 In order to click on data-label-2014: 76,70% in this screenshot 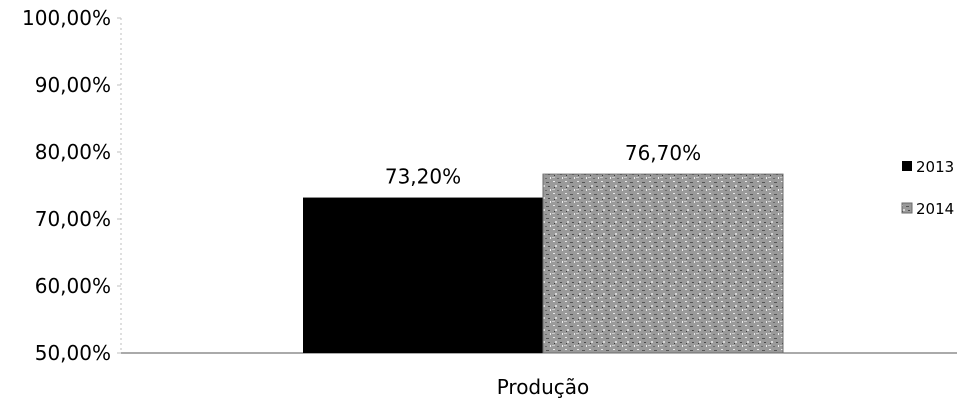, I will do `click(663, 153)`.